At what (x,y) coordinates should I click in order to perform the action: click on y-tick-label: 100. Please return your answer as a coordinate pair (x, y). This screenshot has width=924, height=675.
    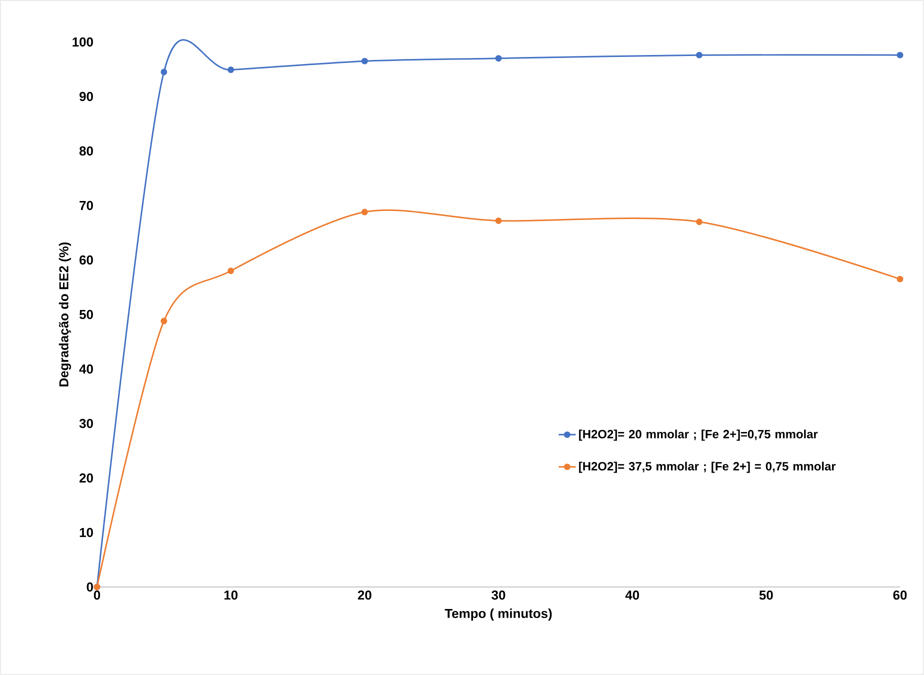
    Looking at the image, I should click on (82, 42).